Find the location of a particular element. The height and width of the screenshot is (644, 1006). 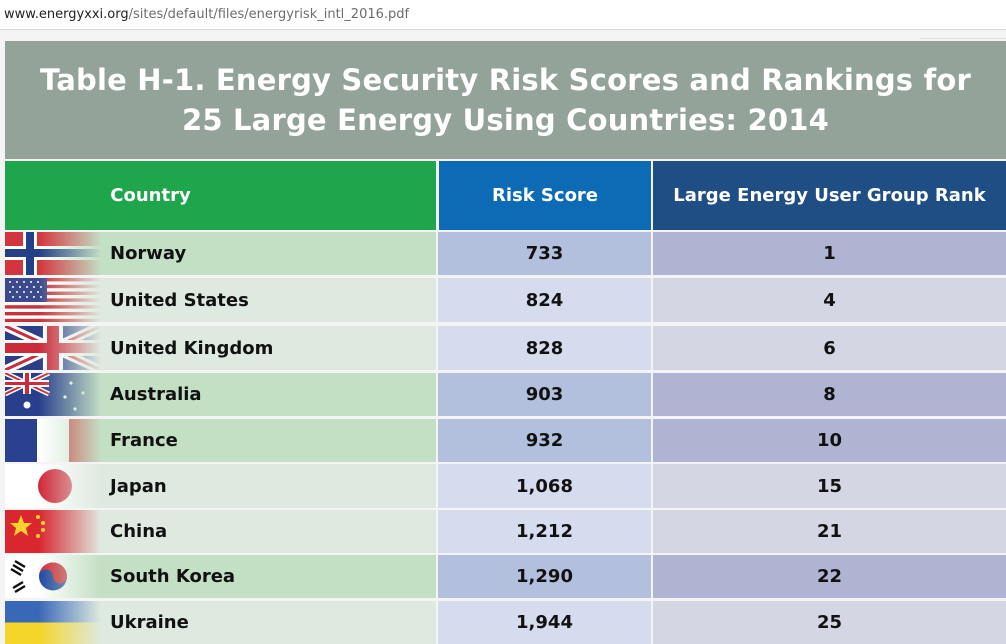

table-row: United States 824 4 is located at coordinates (505, 300).